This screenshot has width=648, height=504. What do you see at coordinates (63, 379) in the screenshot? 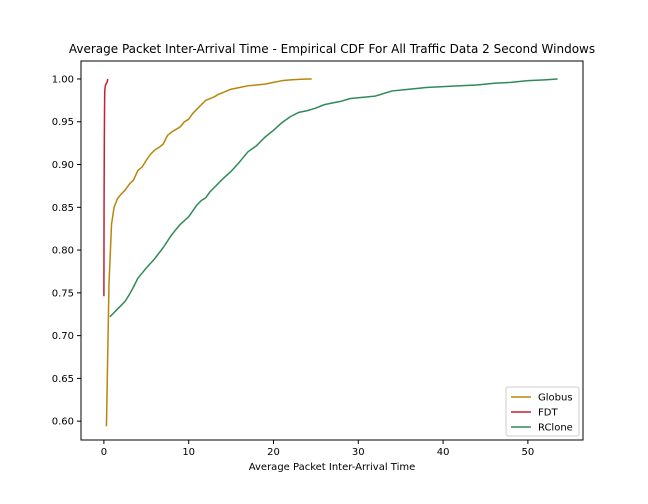
I see `y-tick-label: 0.65` at bounding box center [63, 379].